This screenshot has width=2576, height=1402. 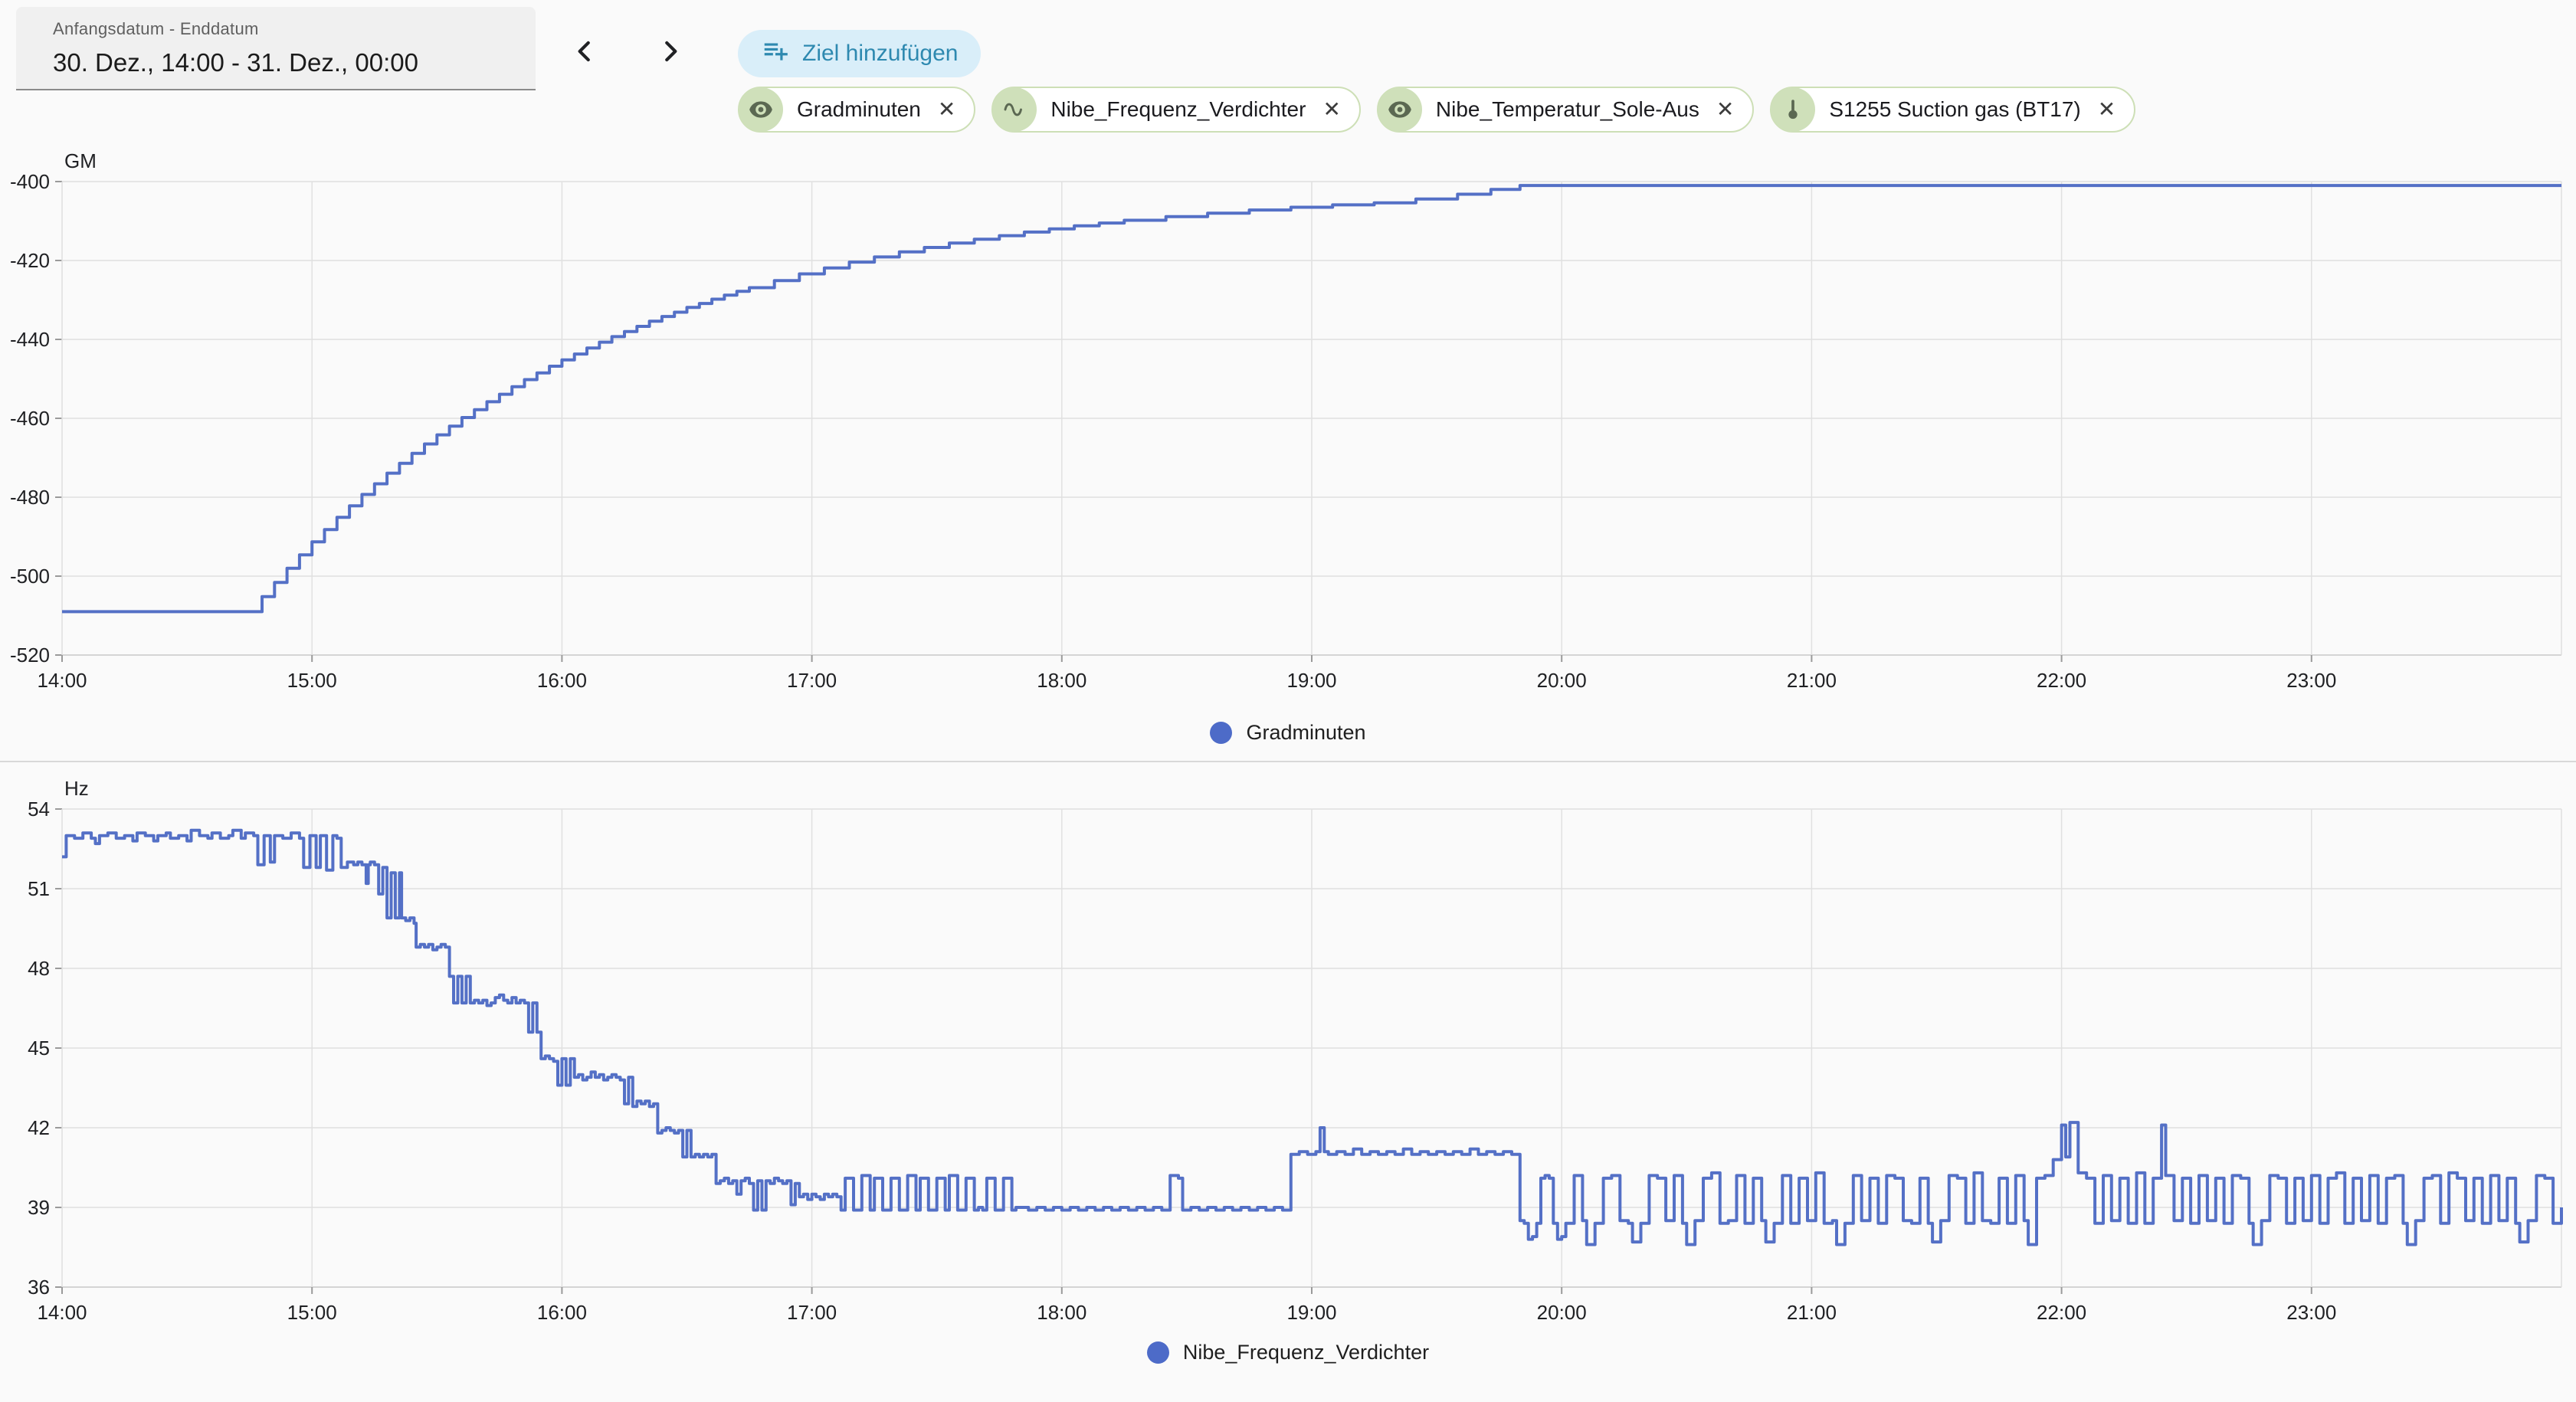 What do you see at coordinates (77, 788) in the screenshot?
I see `svg-text: Hz` at bounding box center [77, 788].